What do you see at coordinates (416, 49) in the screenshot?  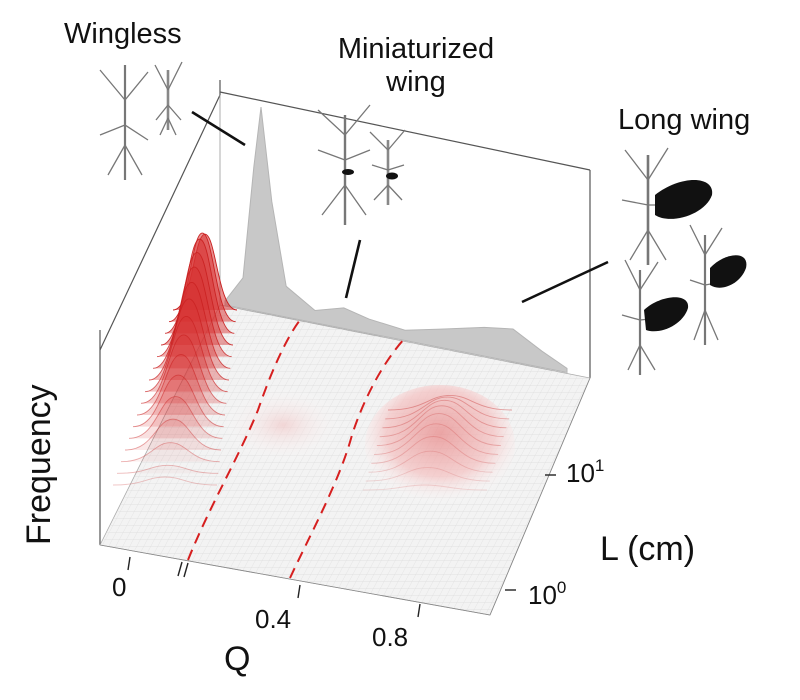 I see `miniaturized-wing-label-line1: Miniaturized` at bounding box center [416, 49].